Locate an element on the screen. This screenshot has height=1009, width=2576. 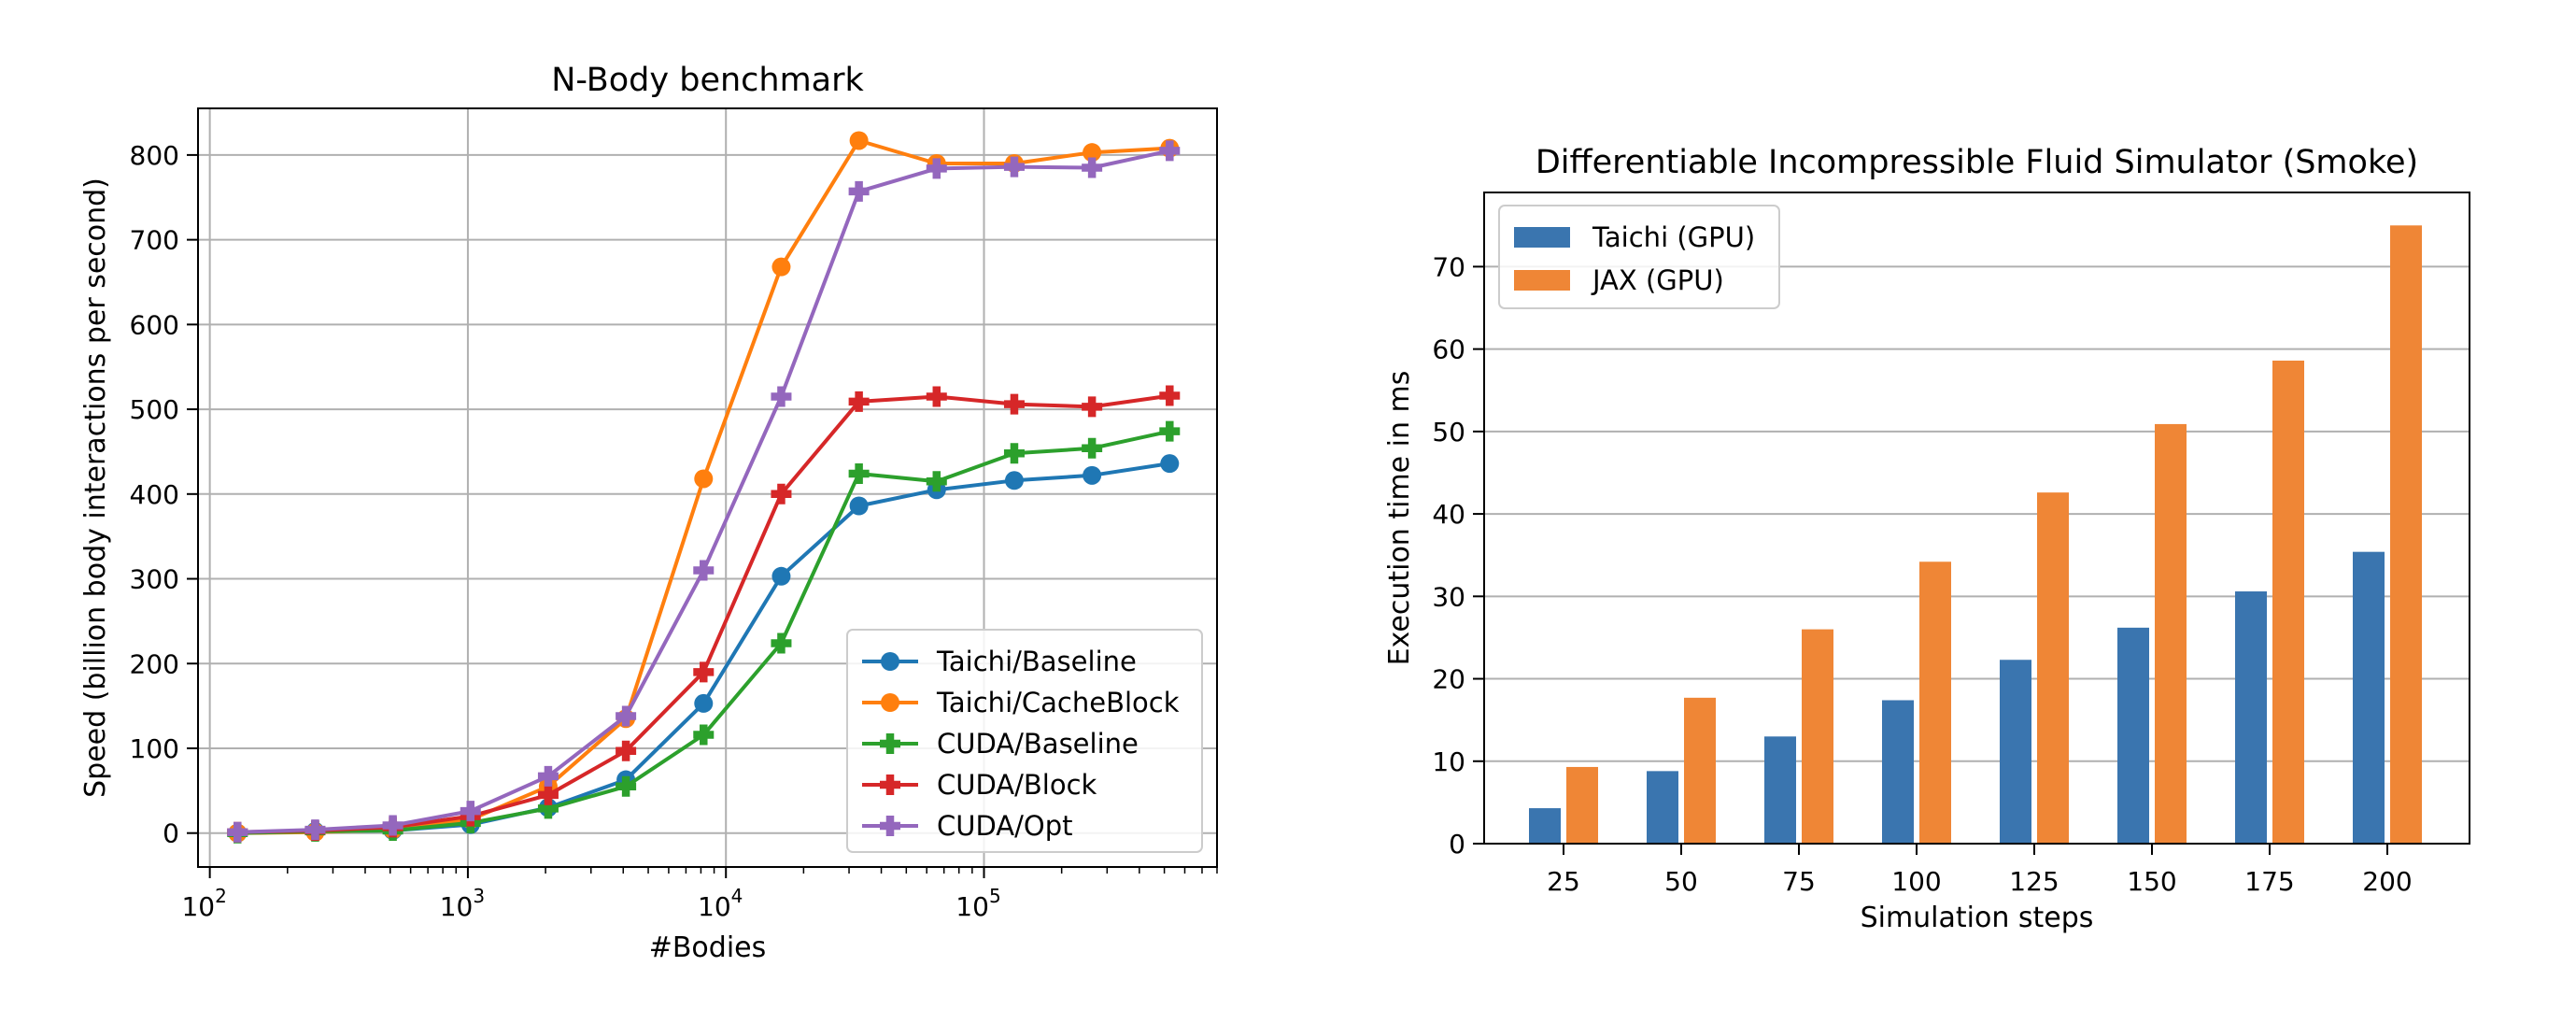
y-tick-label: 10 is located at coordinates (1448, 761).